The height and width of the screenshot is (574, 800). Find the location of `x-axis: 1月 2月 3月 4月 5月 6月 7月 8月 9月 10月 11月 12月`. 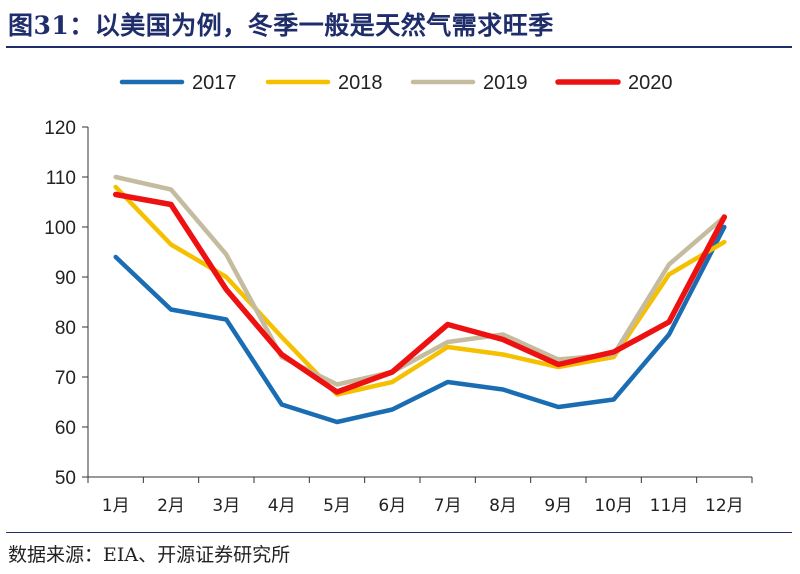

x-axis: 1月 2月 3月 4月 5月 6月 7月 8月 9月 10月 11月 12月 is located at coordinates (420, 496).